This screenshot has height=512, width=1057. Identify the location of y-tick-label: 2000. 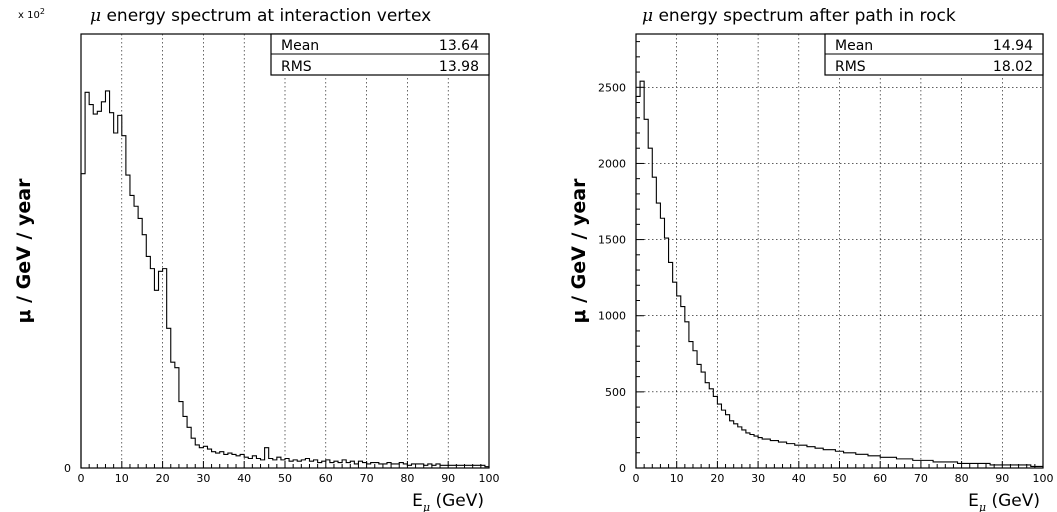
(612, 163).